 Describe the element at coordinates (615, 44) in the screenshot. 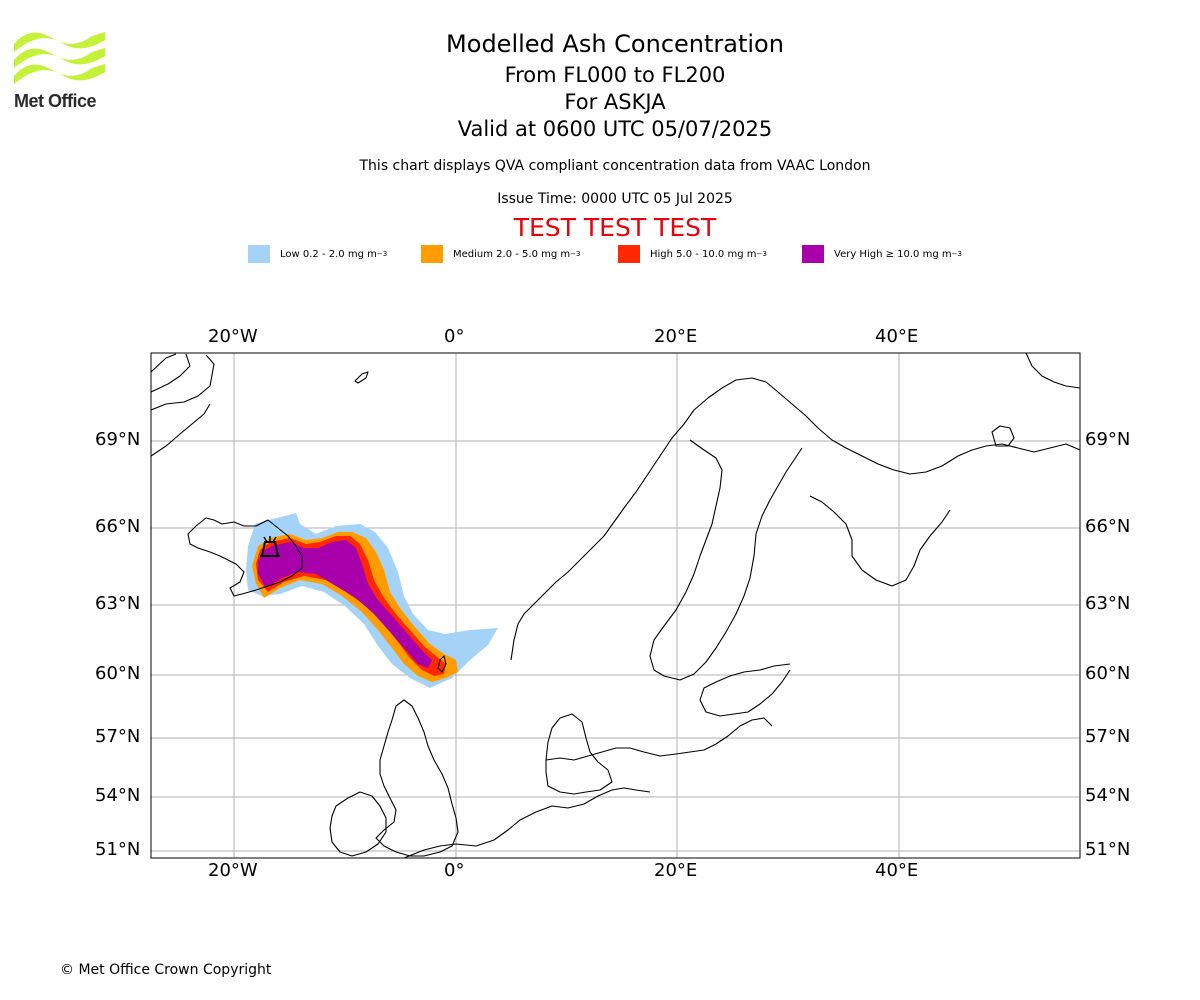

I see `chart-title: Modelled Ash Concentration` at that location.